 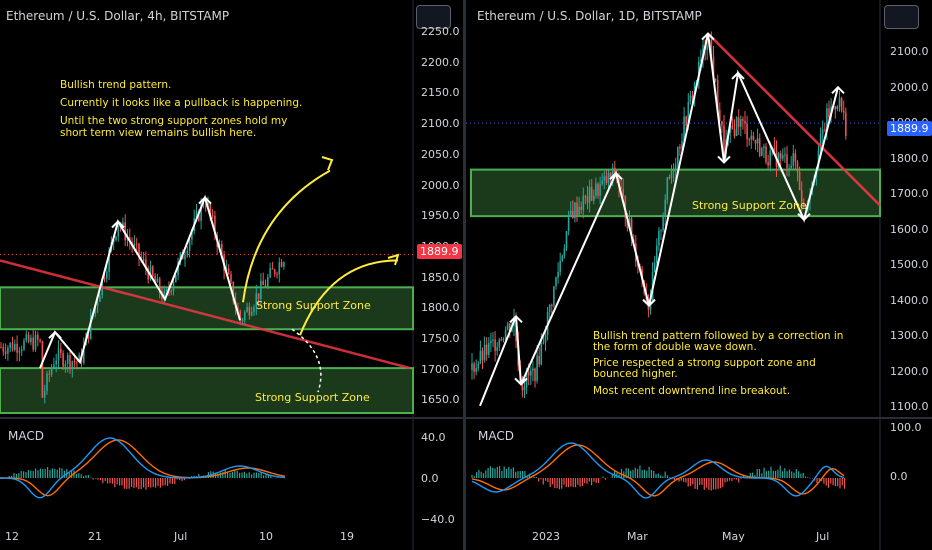 I want to click on right-time-tick: May, so click(x=733, y=536).